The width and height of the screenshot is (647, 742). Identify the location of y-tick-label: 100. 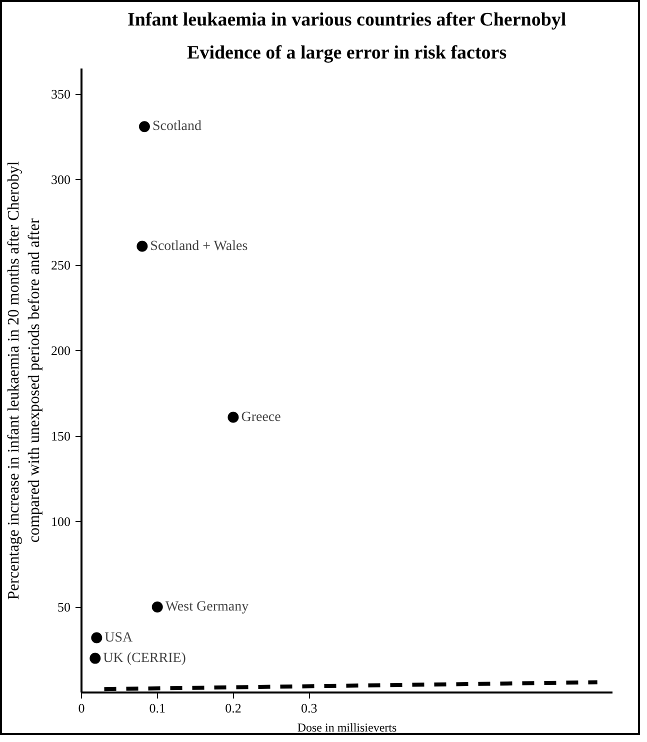
(60, 522).